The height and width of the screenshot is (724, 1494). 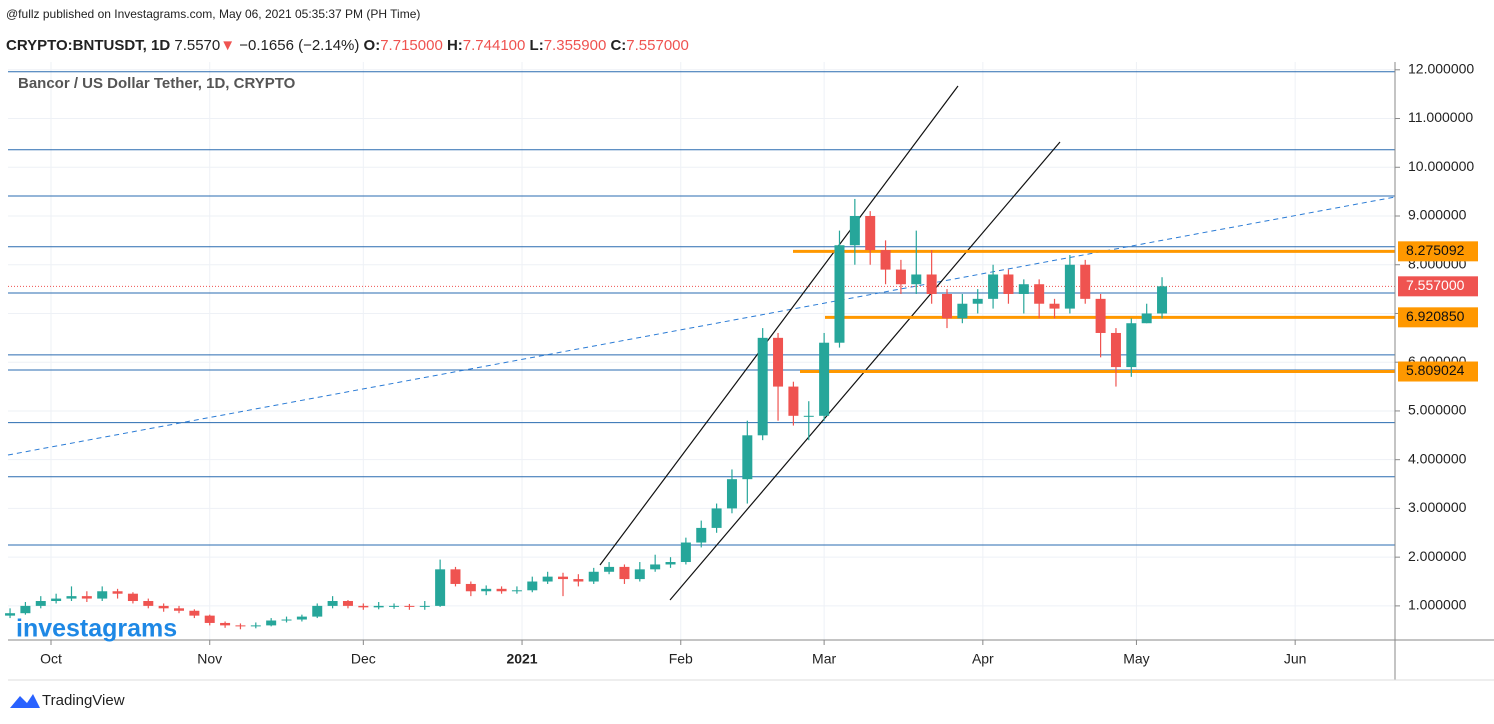 What do you see at coordinates (25, 701) in the screenshot?
I see `tv-logo` at bounding box center [25, 701].